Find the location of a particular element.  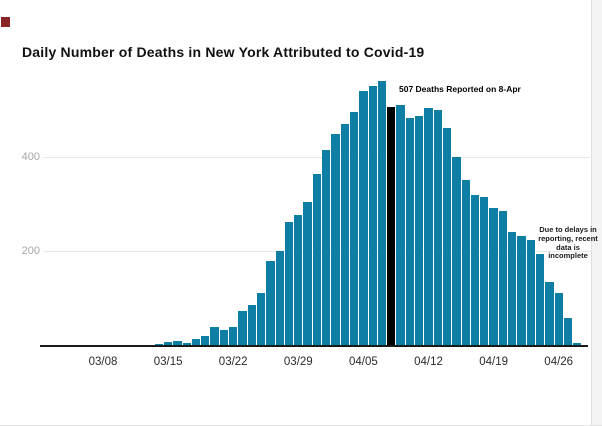

bar-04/11 is located at coordinates (419, 230).